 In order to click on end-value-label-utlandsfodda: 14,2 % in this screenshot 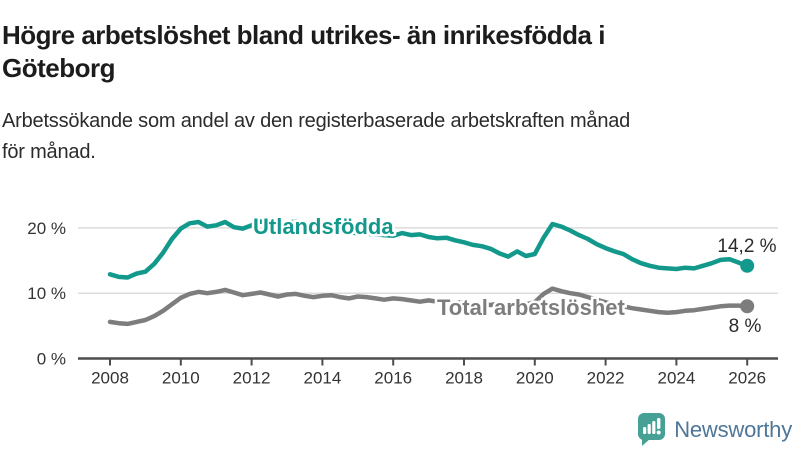, I will do `click(746, 246)`.